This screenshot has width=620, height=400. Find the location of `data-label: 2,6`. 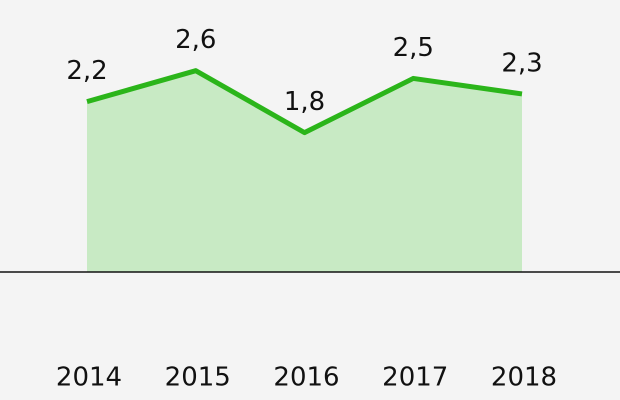

data-label: 2,6 is located at coordinates (195, 40).